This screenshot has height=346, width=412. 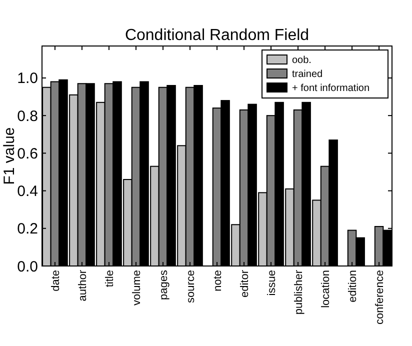 I want to click on legend-label: trained, so click(x=307, y=74).